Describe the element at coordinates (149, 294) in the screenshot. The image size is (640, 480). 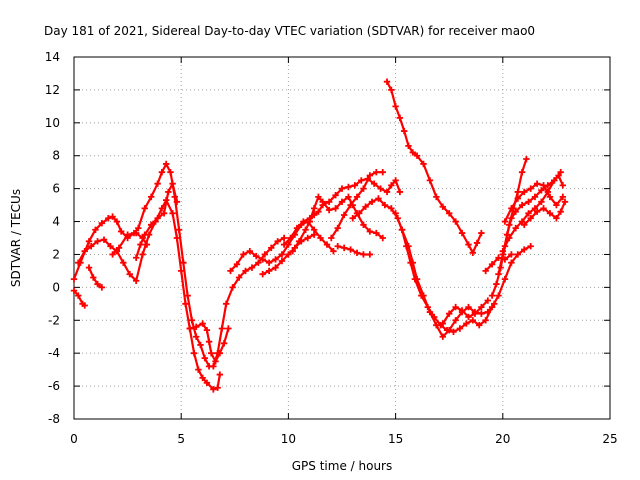
I see `series-sat-b` at that location.